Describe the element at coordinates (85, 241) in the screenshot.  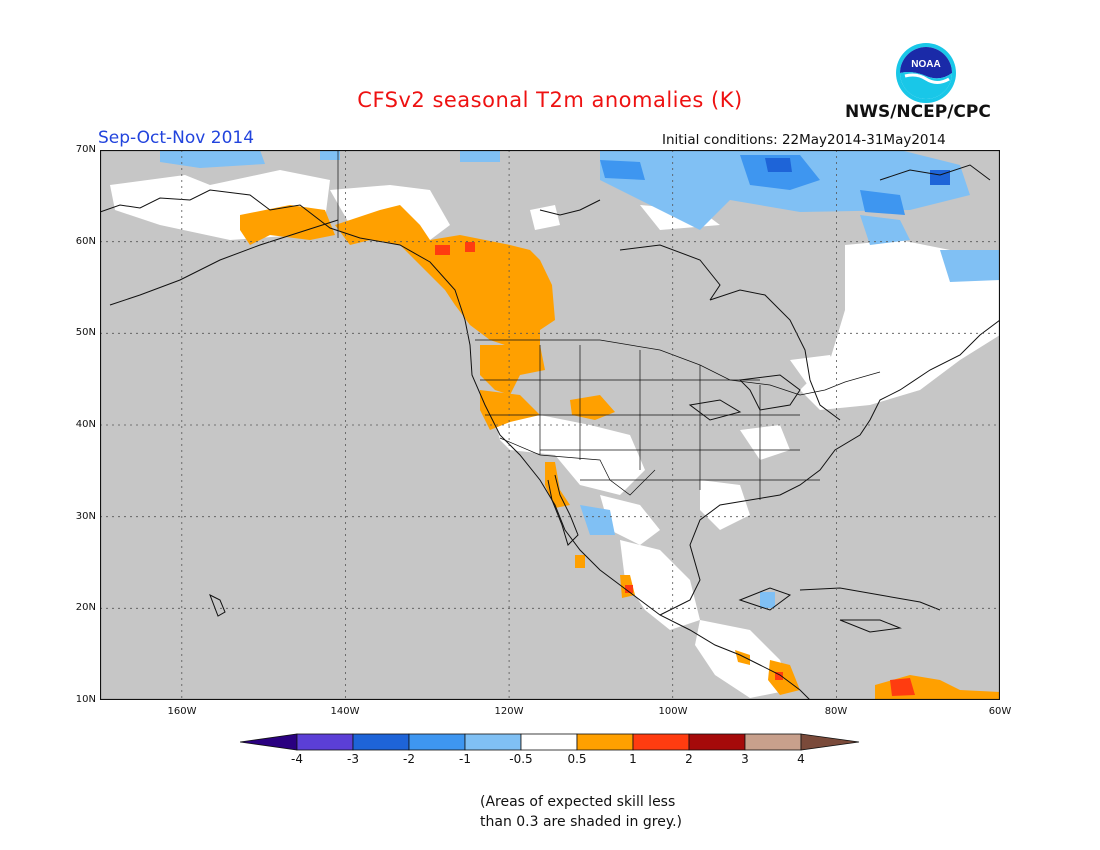
I see `lat-label: 60N` at that location.